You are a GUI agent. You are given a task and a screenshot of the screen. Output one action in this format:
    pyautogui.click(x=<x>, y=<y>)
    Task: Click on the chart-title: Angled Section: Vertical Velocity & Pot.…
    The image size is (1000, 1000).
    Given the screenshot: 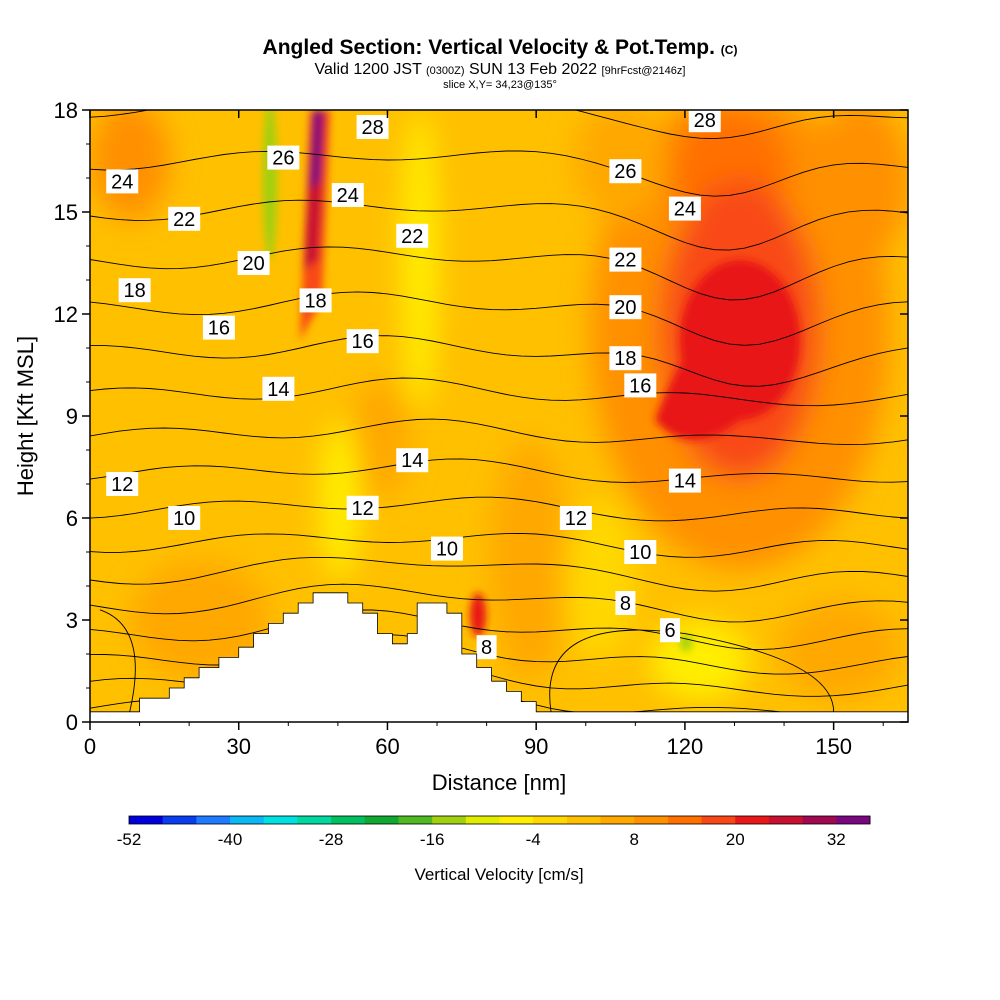 What is the action you would take?
    pyautogui.click(x=500, y=47)
    